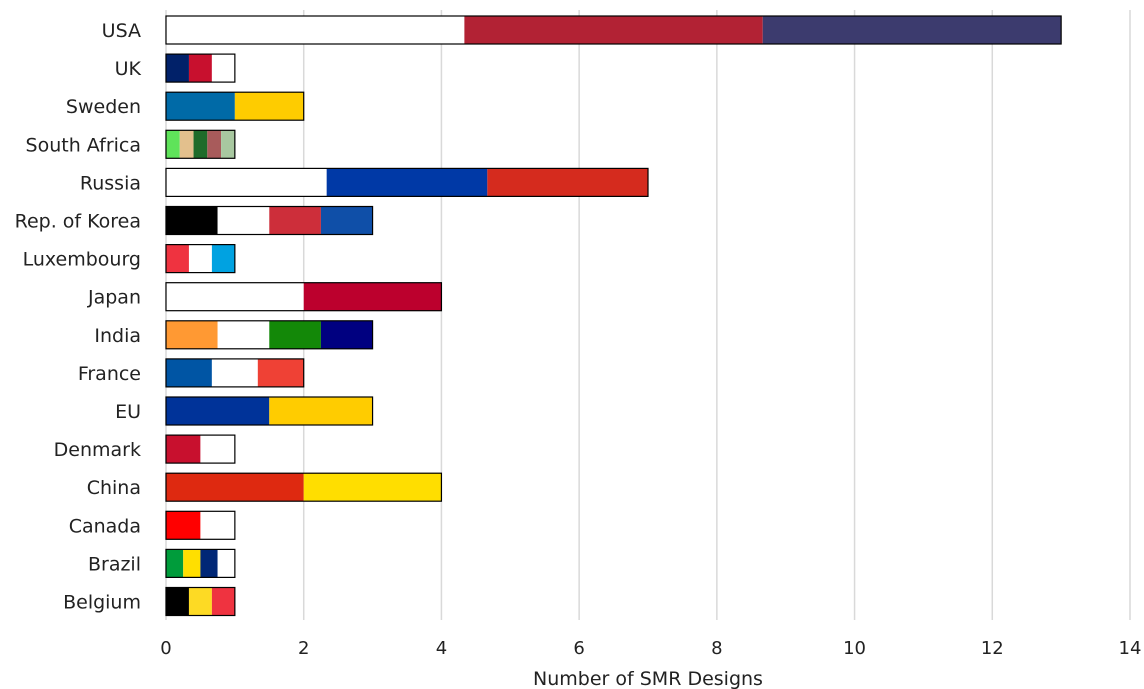 Image resolution: width=1144 pixels, height=689 pixels. I want to click on bar-eu, so click(269, 411).